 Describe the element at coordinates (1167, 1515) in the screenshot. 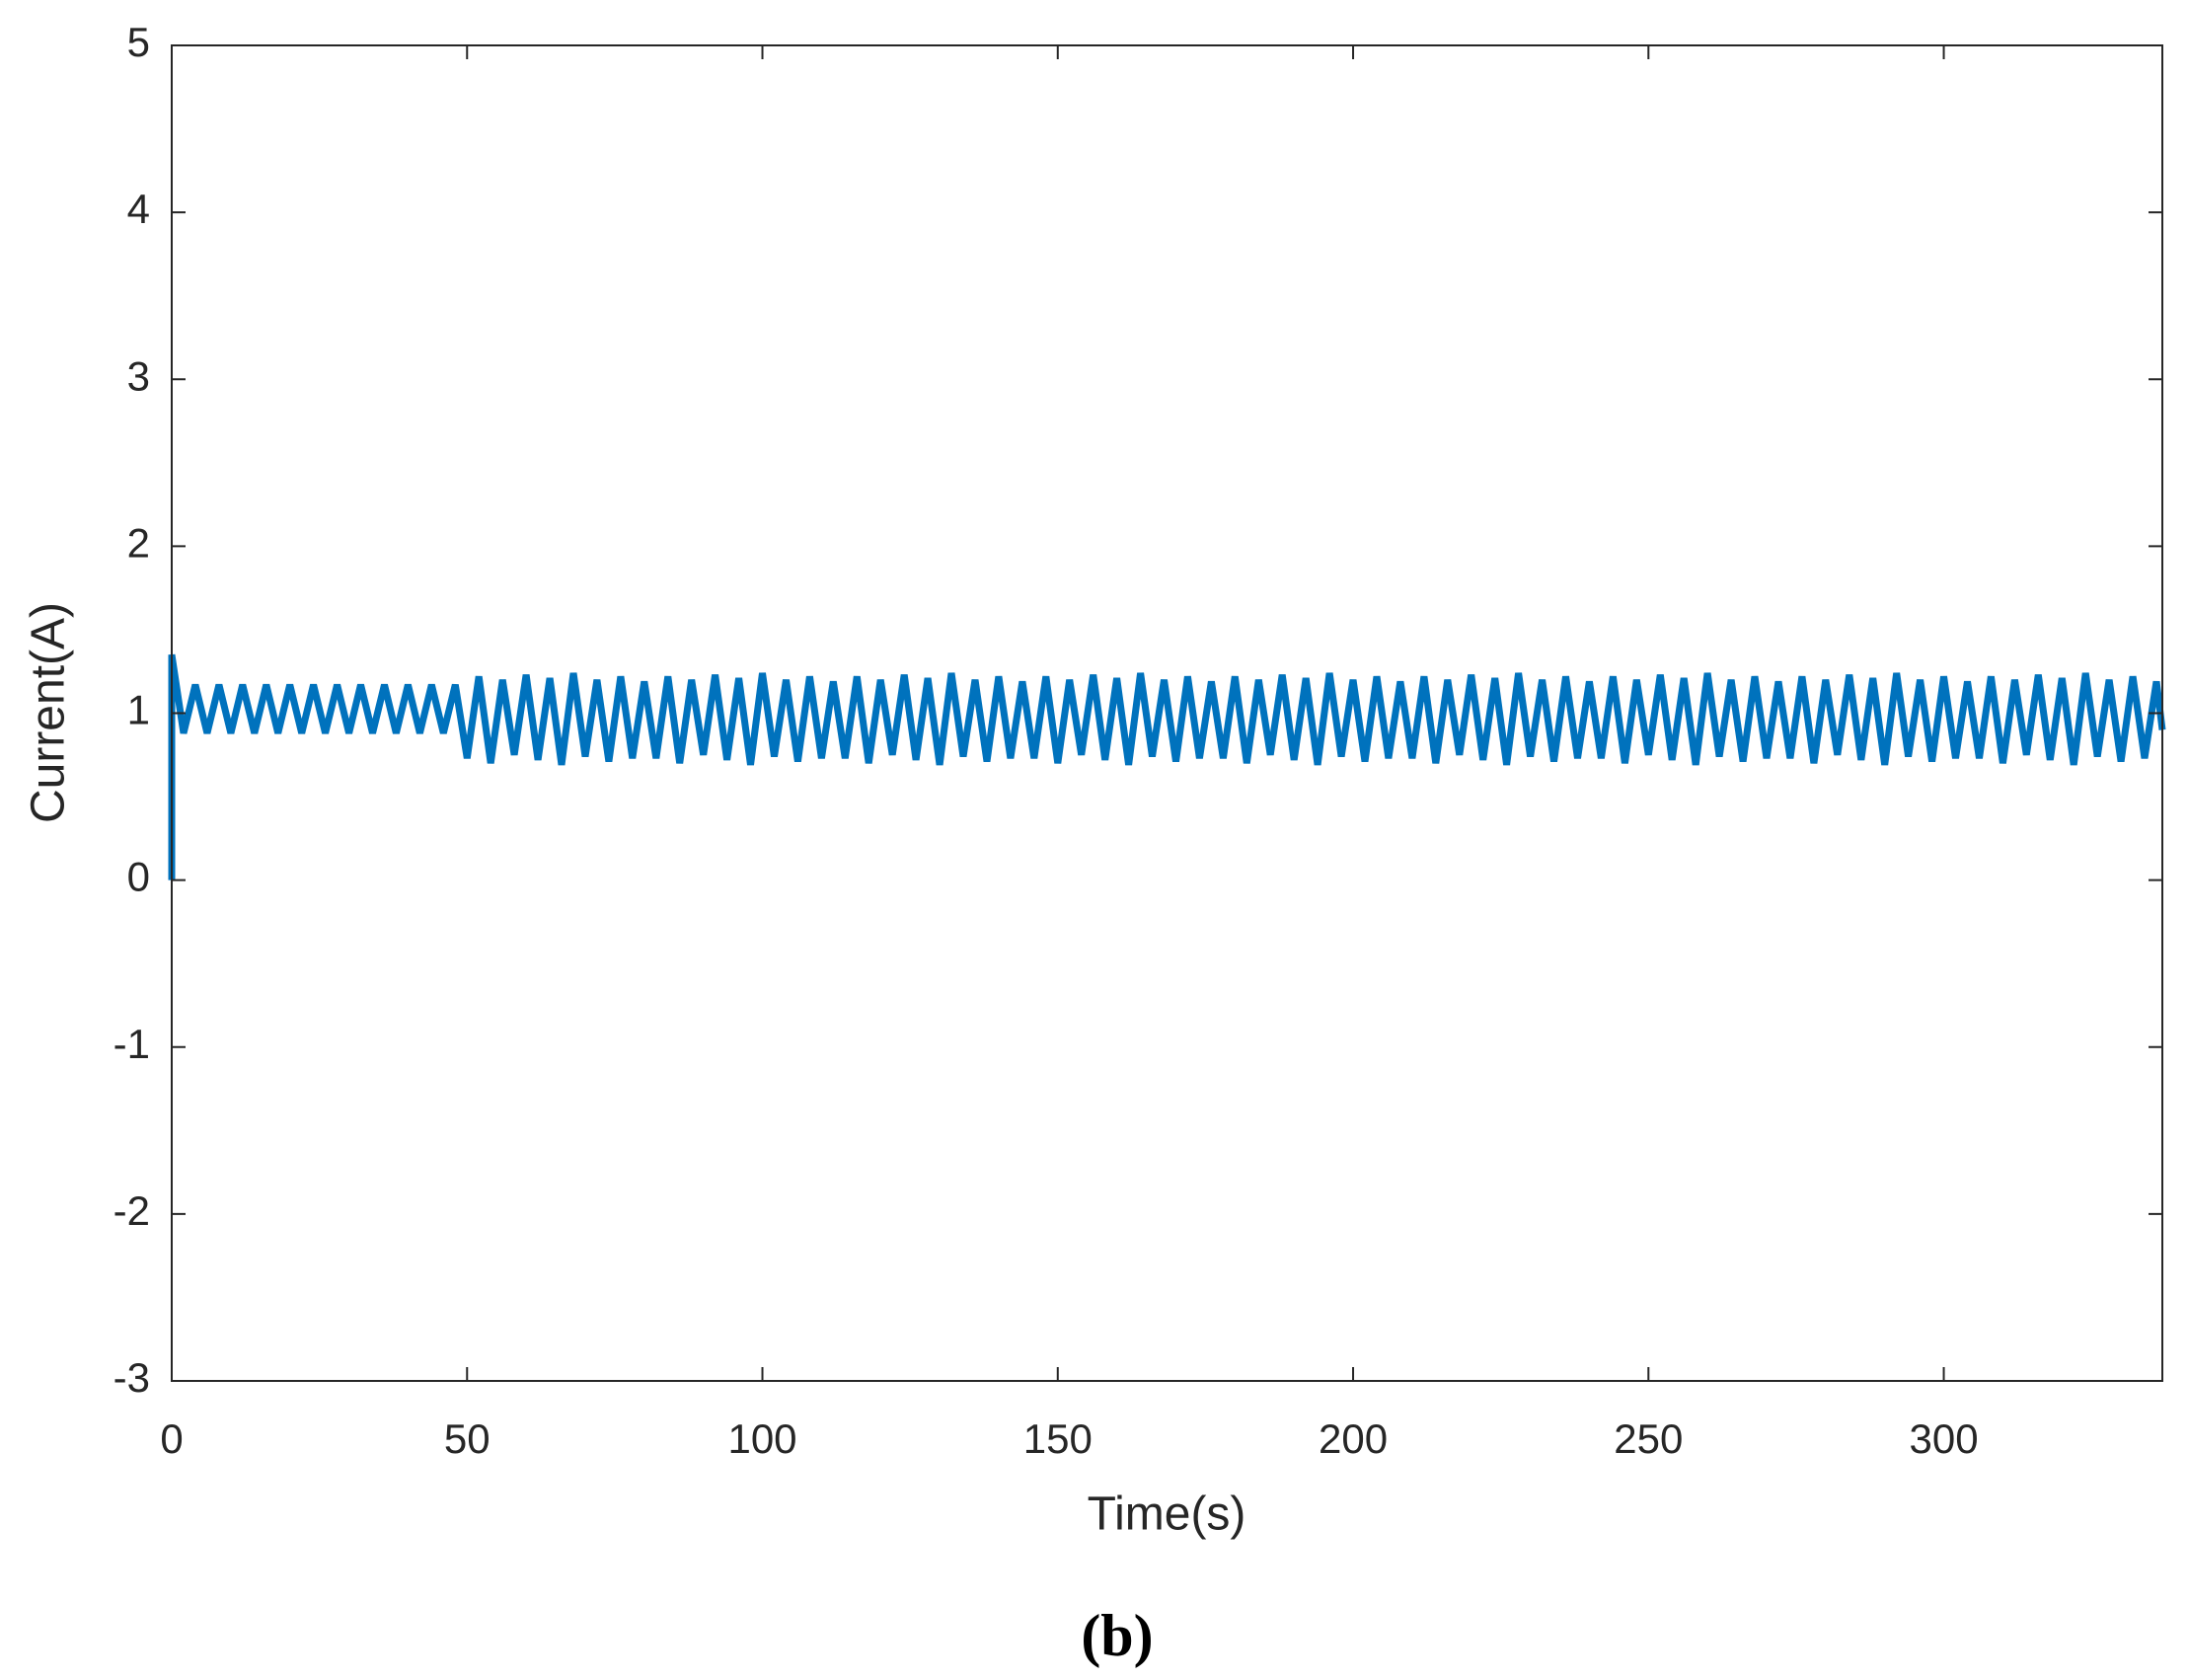

I see `x-axis-label: Time(s)` at that location.